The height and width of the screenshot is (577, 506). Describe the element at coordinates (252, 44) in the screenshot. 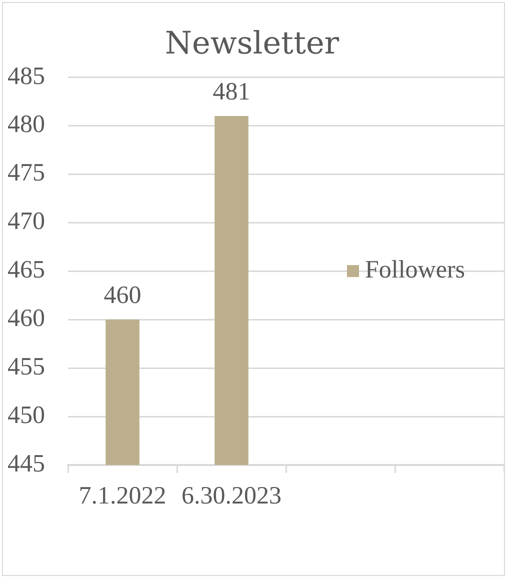

I see `chart-title: Newsletter` at that location.